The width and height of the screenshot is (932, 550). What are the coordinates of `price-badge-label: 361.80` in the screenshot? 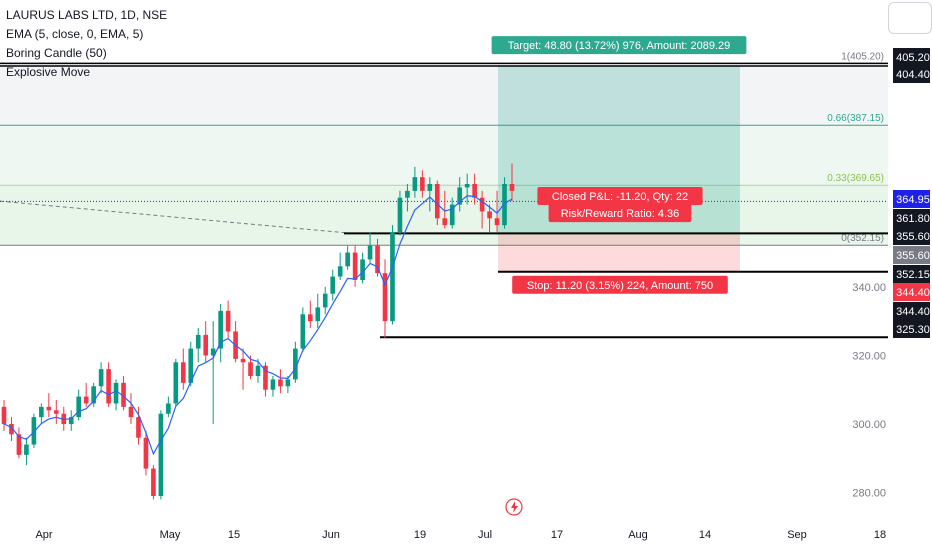 It's located at (913, 219).